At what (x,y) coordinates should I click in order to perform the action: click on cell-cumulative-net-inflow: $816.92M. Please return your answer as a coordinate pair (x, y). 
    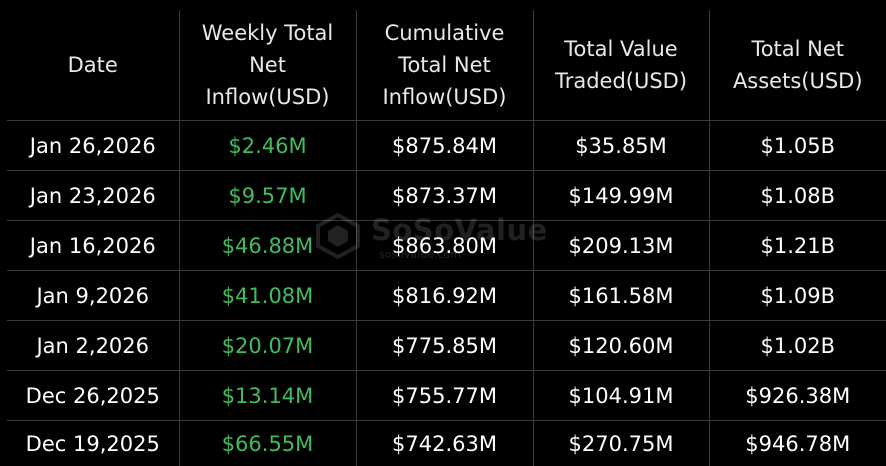
    Looking at the image, I should click on (444, 296).